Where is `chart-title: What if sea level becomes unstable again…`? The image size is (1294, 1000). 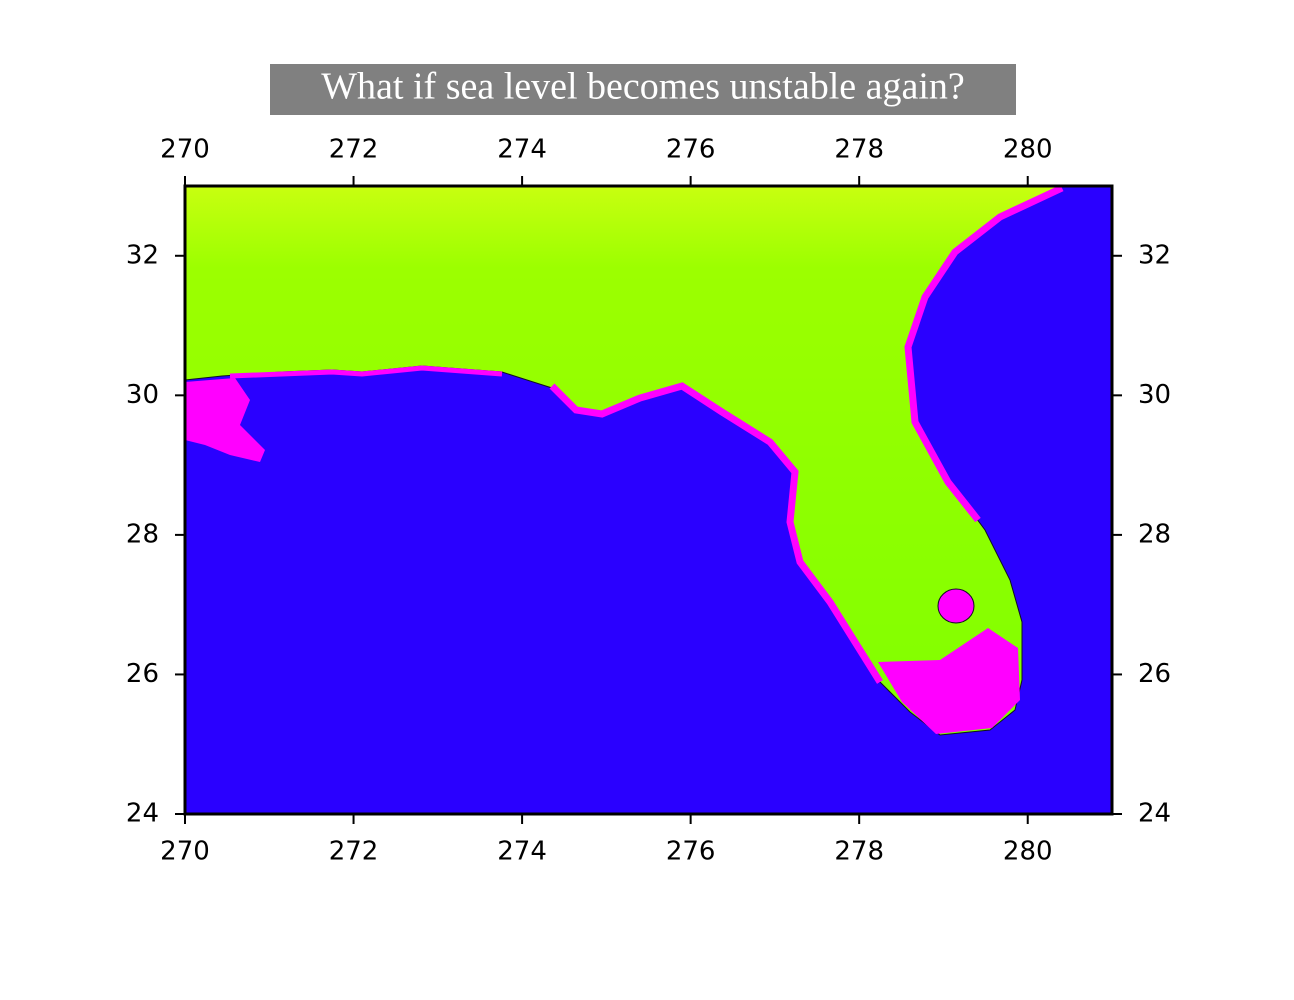 chart-title: What if sea level becomes unstable again… is located at coordinates (643, 87).